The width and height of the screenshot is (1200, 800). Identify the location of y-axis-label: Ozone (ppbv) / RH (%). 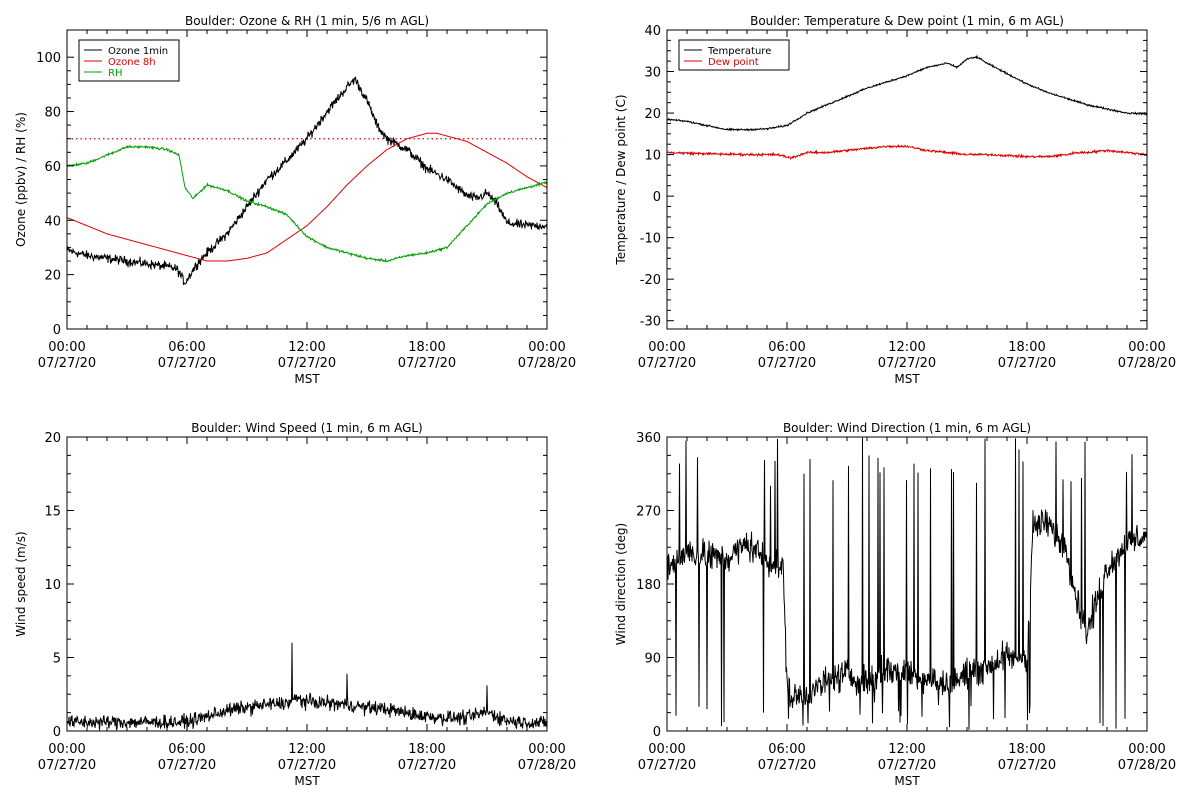
(21, 179).